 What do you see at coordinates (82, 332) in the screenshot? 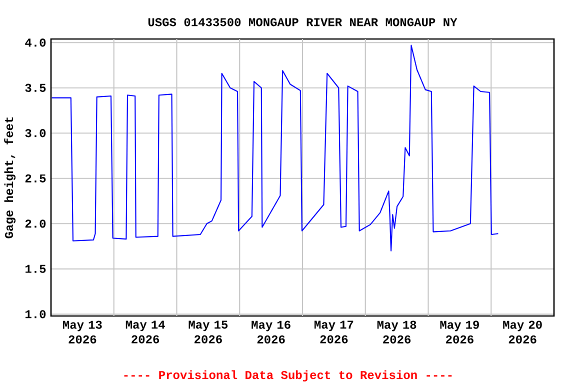
I see `x-tick-label: May 13 2026` at bounding box center [82, 332].